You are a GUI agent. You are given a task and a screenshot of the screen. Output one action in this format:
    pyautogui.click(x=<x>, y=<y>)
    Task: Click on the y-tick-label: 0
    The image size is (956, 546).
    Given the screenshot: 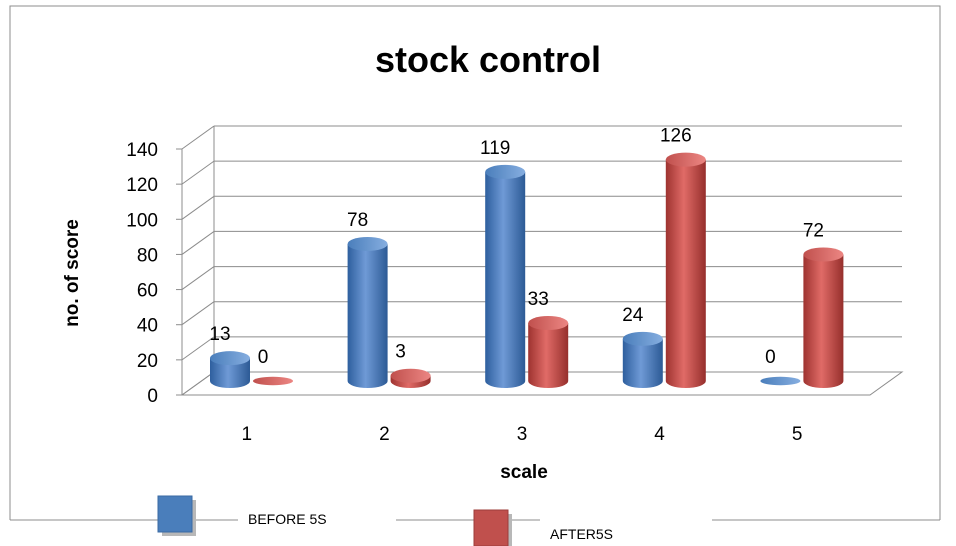 What is the action you would take?
    pyautogui.click(x=152, y=396)
    